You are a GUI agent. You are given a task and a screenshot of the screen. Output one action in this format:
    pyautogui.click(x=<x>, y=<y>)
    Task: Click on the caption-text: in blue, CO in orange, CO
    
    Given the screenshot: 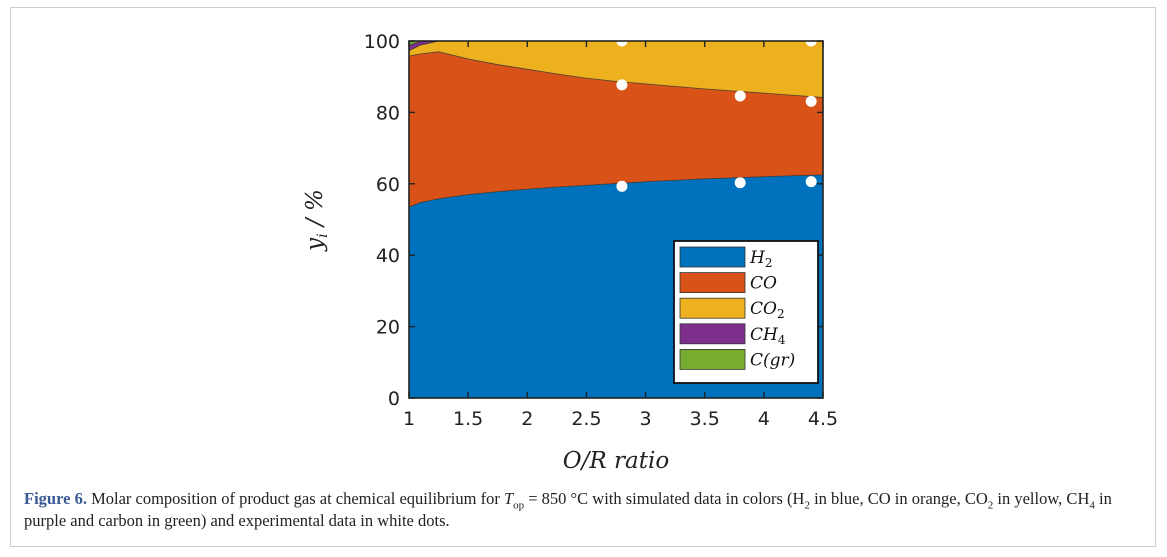 What is the action you would take?
    pyautogui.click(x=898, y=498)
    